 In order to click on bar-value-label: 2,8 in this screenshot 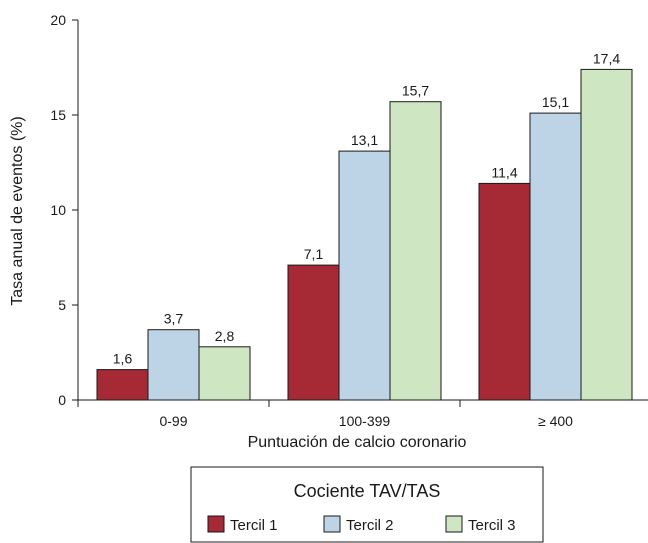, I will do `click(225, 336)`.